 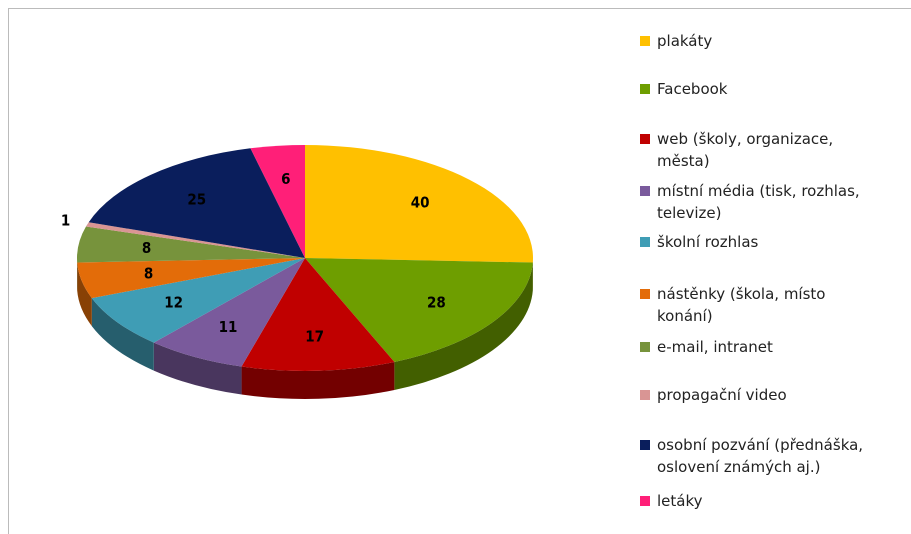 I want to click on legend-item: nástěnky (škola, místo konání), so click(x=755, y=305).